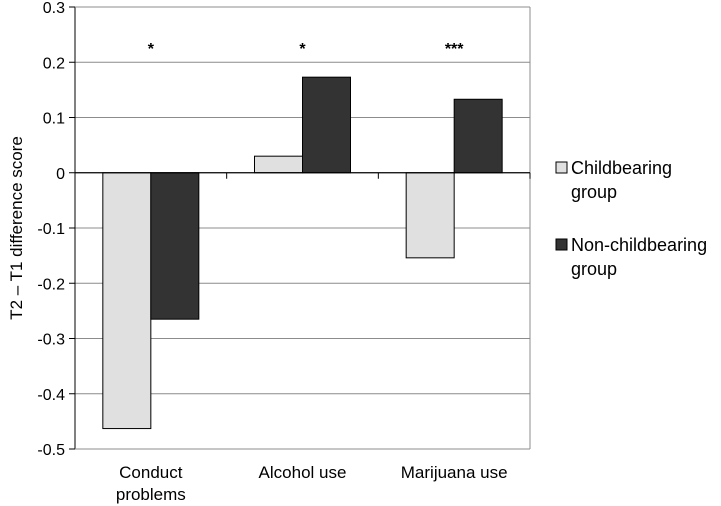 The width and height of the screenshot is (721, 506). Describe the element at coordinates (54, 63) in the screenshot. I see `y-tick-label: 0.2` at that location.